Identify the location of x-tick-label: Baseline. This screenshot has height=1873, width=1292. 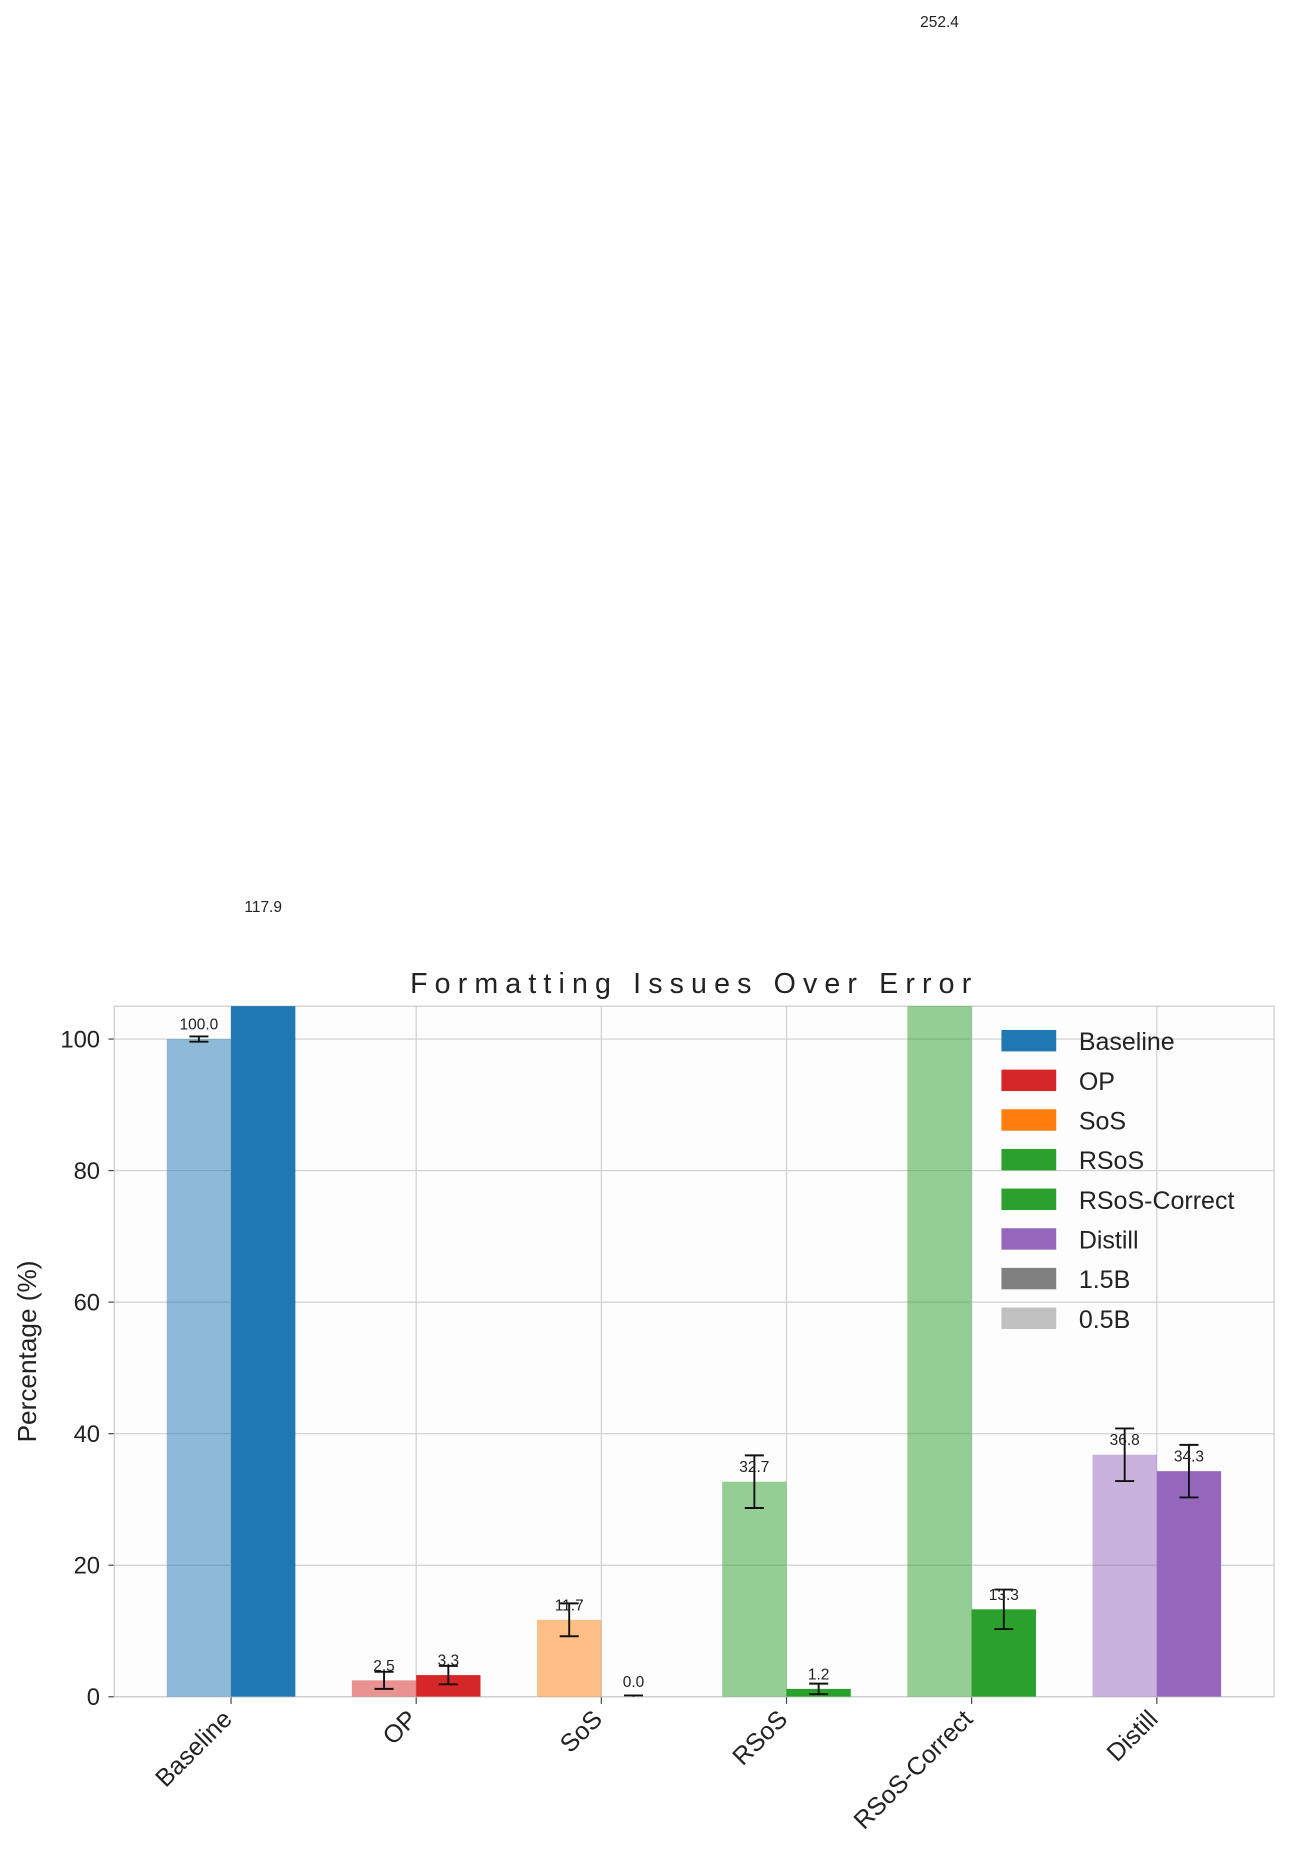
(194, 1749).